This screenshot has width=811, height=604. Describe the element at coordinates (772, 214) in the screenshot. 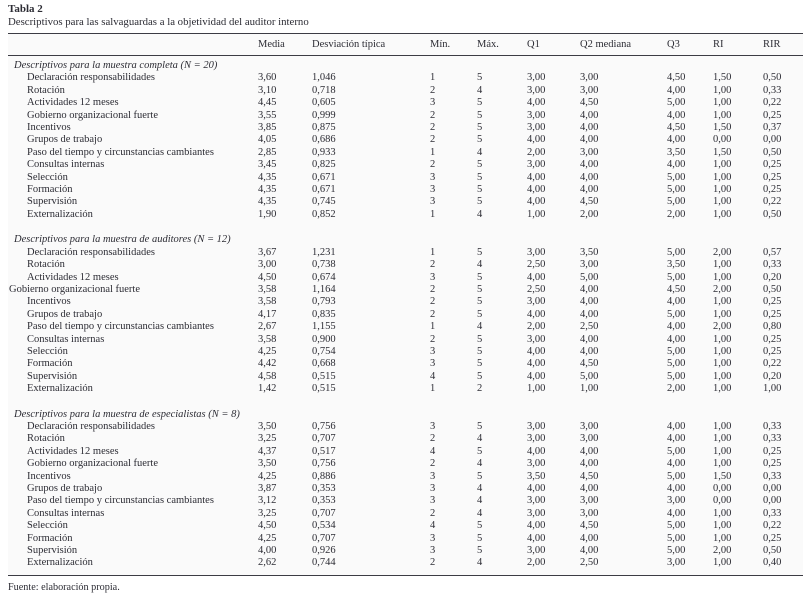

I see `cell-value: 0,50` at that location.